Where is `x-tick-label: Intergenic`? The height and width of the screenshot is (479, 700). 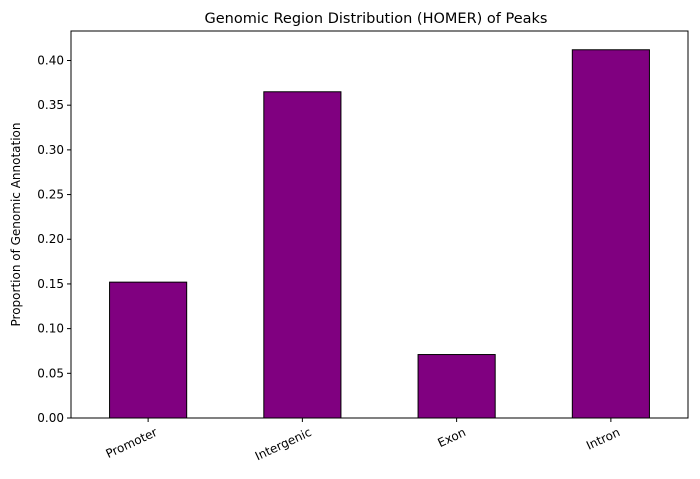
x-tick-label: Intergenic is located at coordinates (283, 444).